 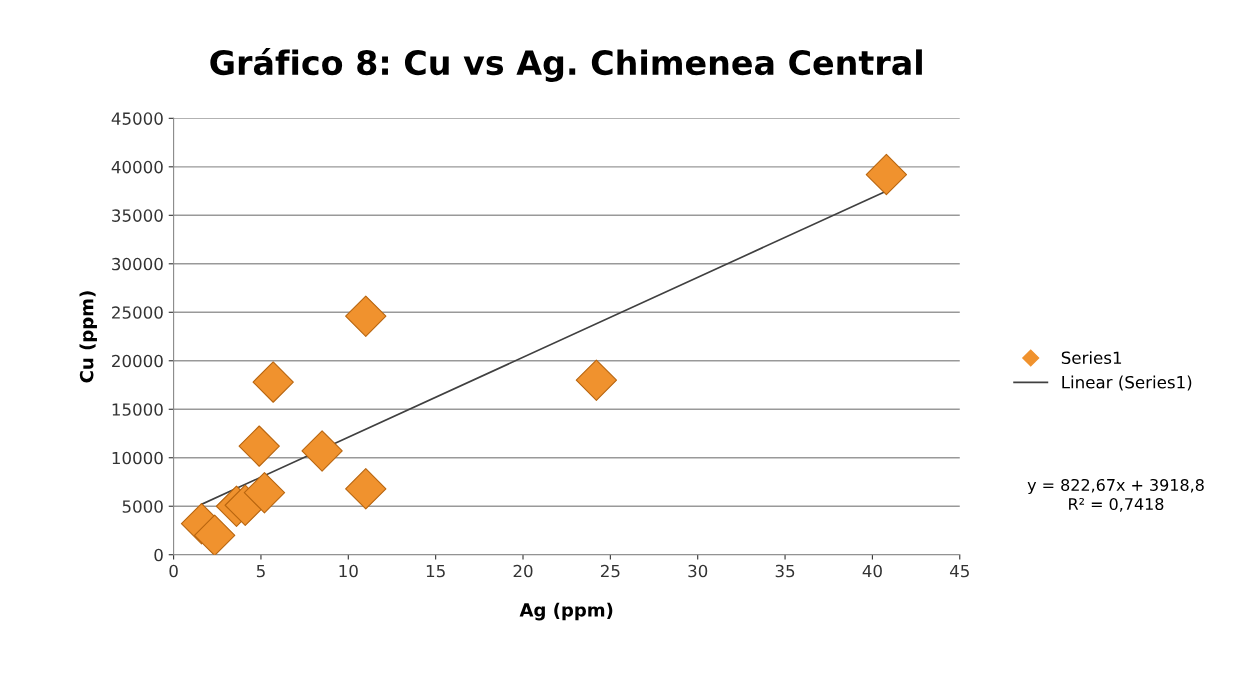 I want to click on y-tick-label: 45000, so click(x=137, y=118).